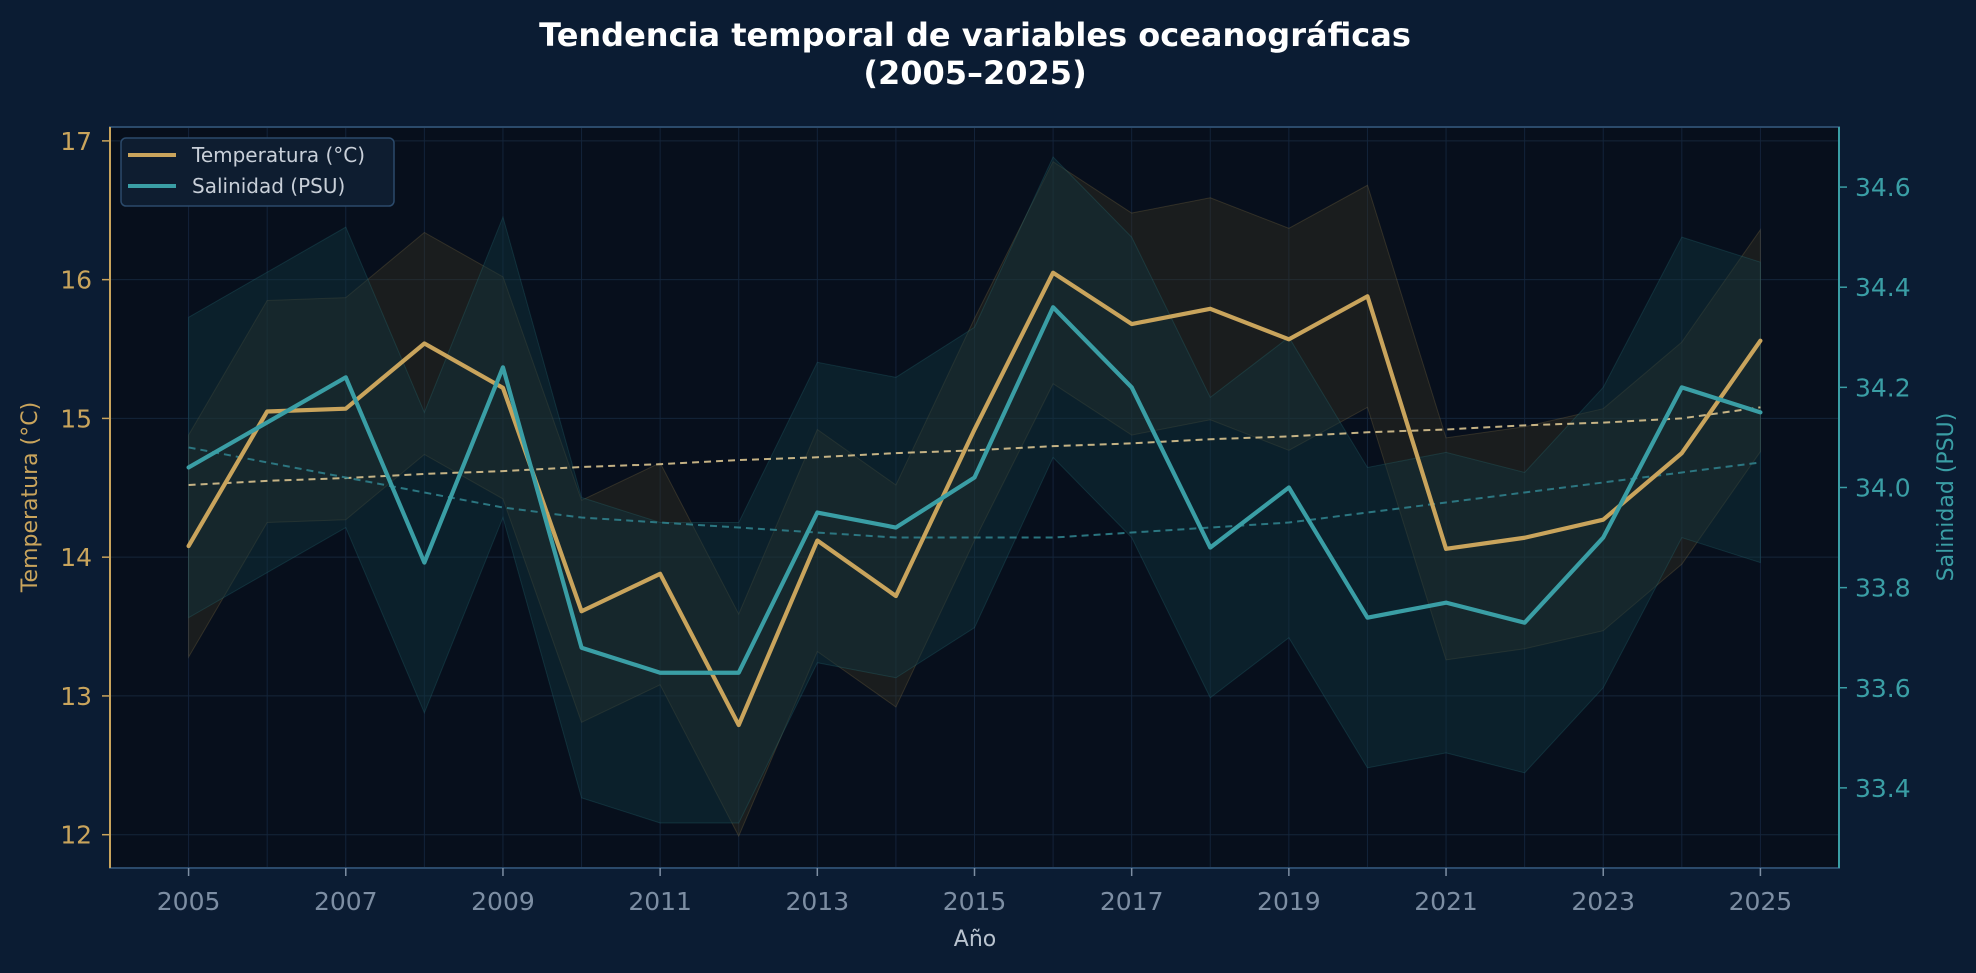 The width and height of the screenshot is (1976, 973). What do you see at coordinates (974, 446) in the screenshot?
I see `trend-line-temperatura` at bounding box center [974, 446].